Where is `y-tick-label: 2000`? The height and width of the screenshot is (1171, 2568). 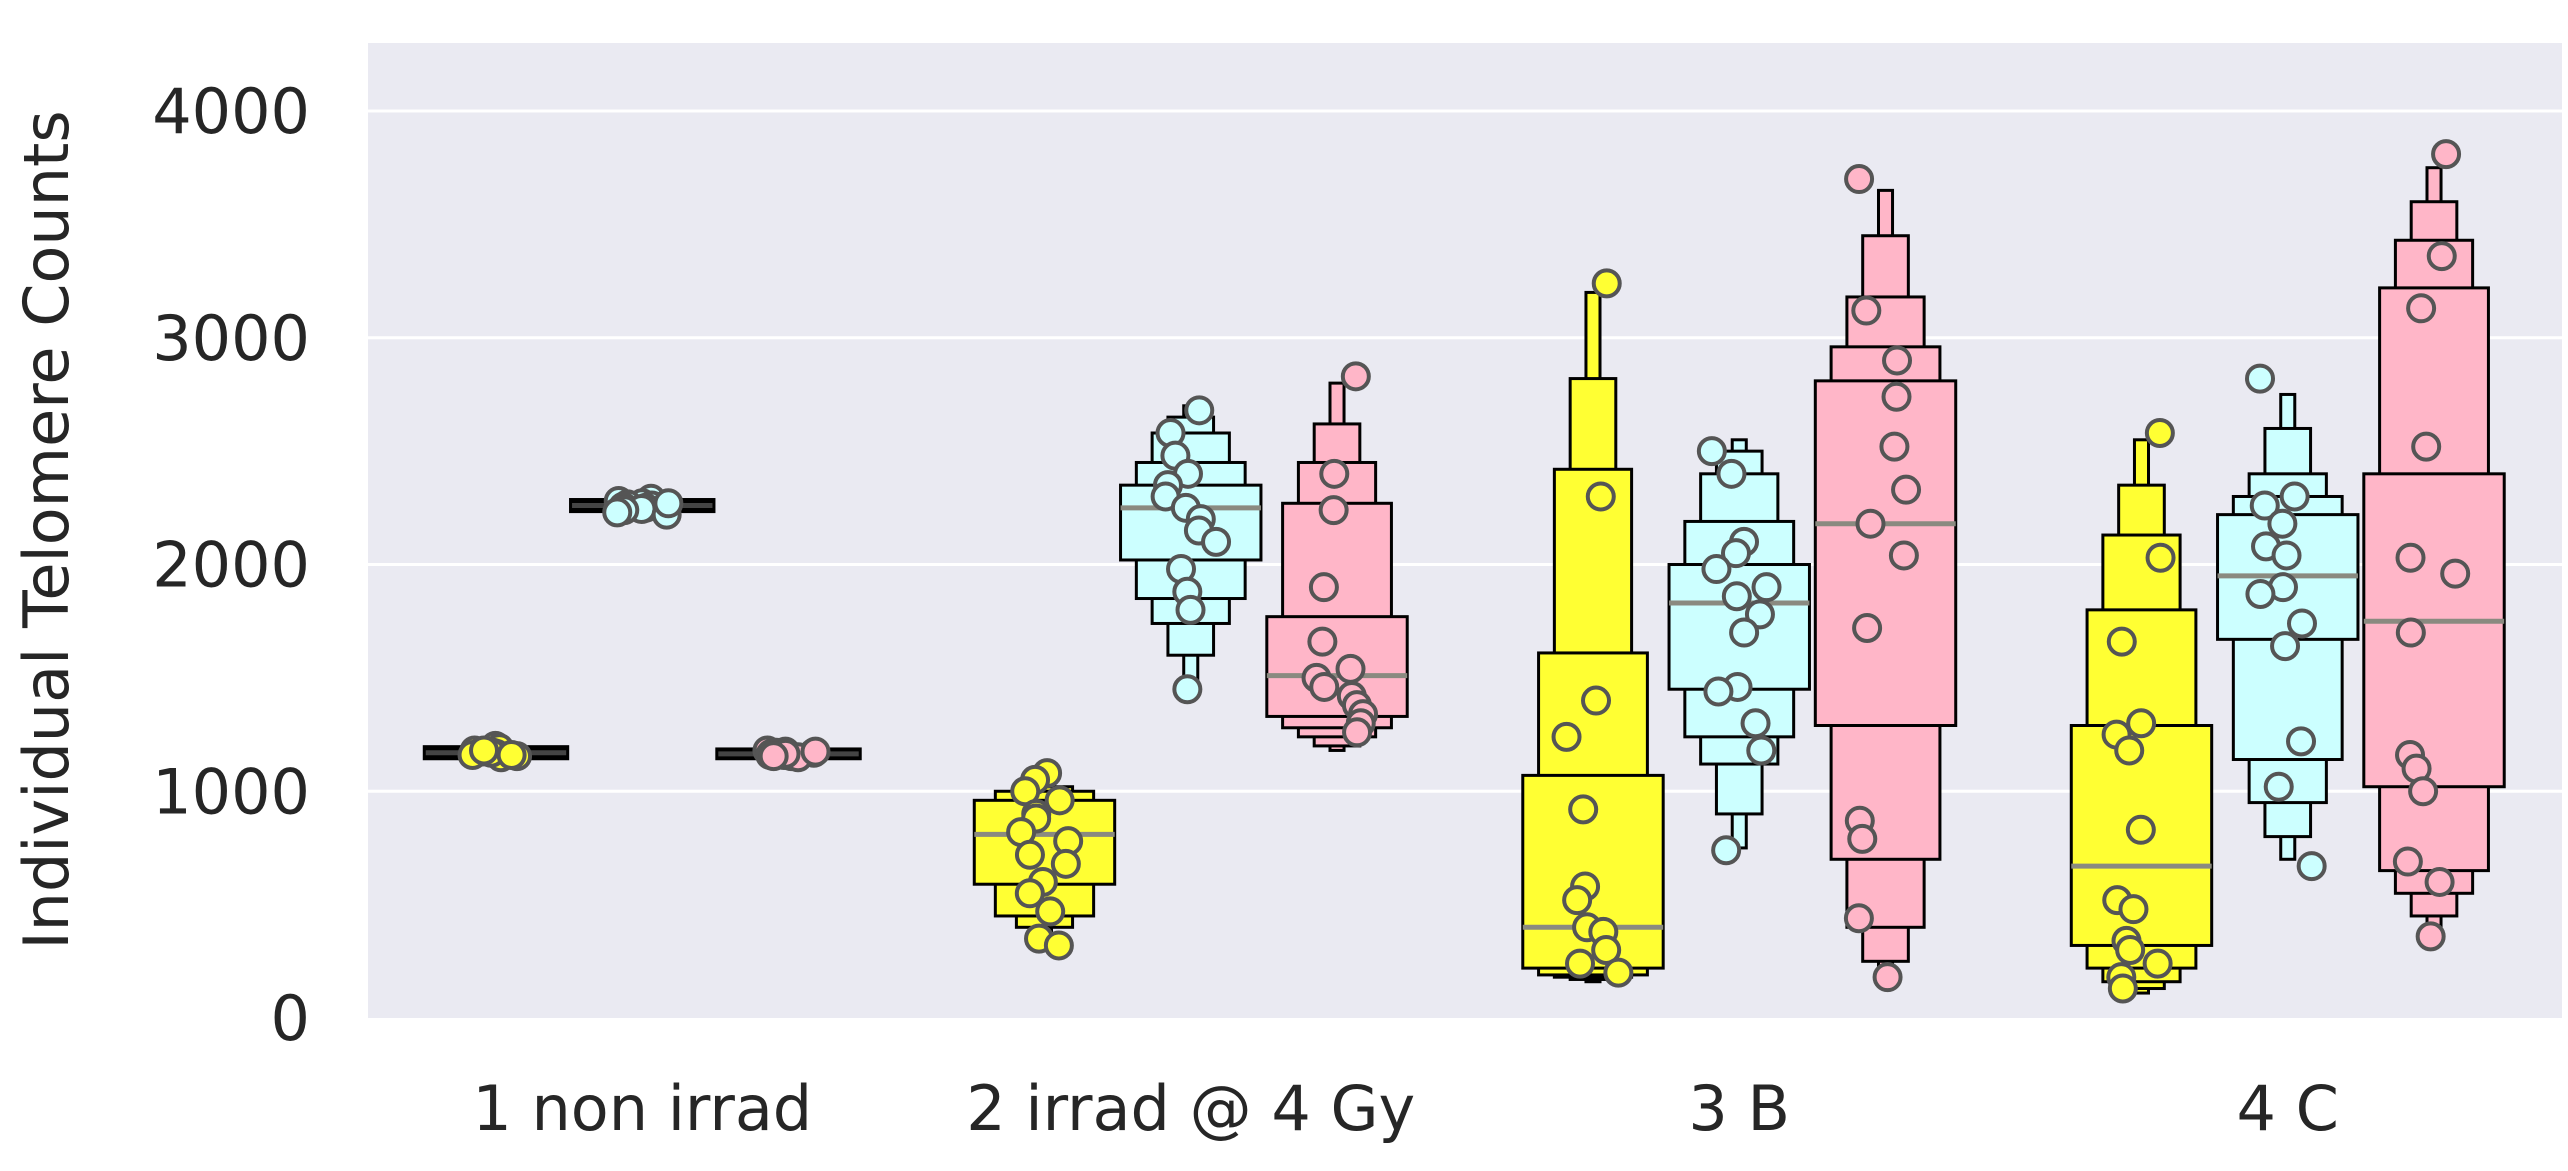 y-tick-label: 2000 is located at coordinates (231, 565).